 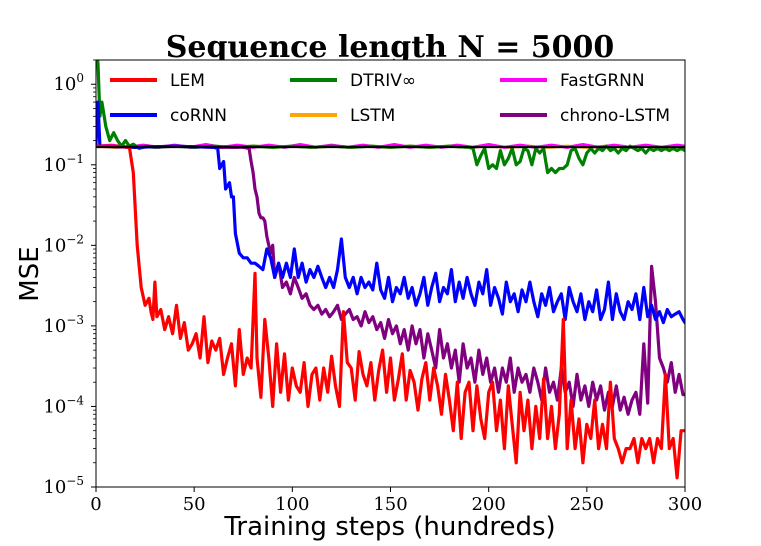 What do you see at coordinates (198, 116) in the screenshot?
I see `legend-label-cornn: coRNN` at bounding box center [198, 116].